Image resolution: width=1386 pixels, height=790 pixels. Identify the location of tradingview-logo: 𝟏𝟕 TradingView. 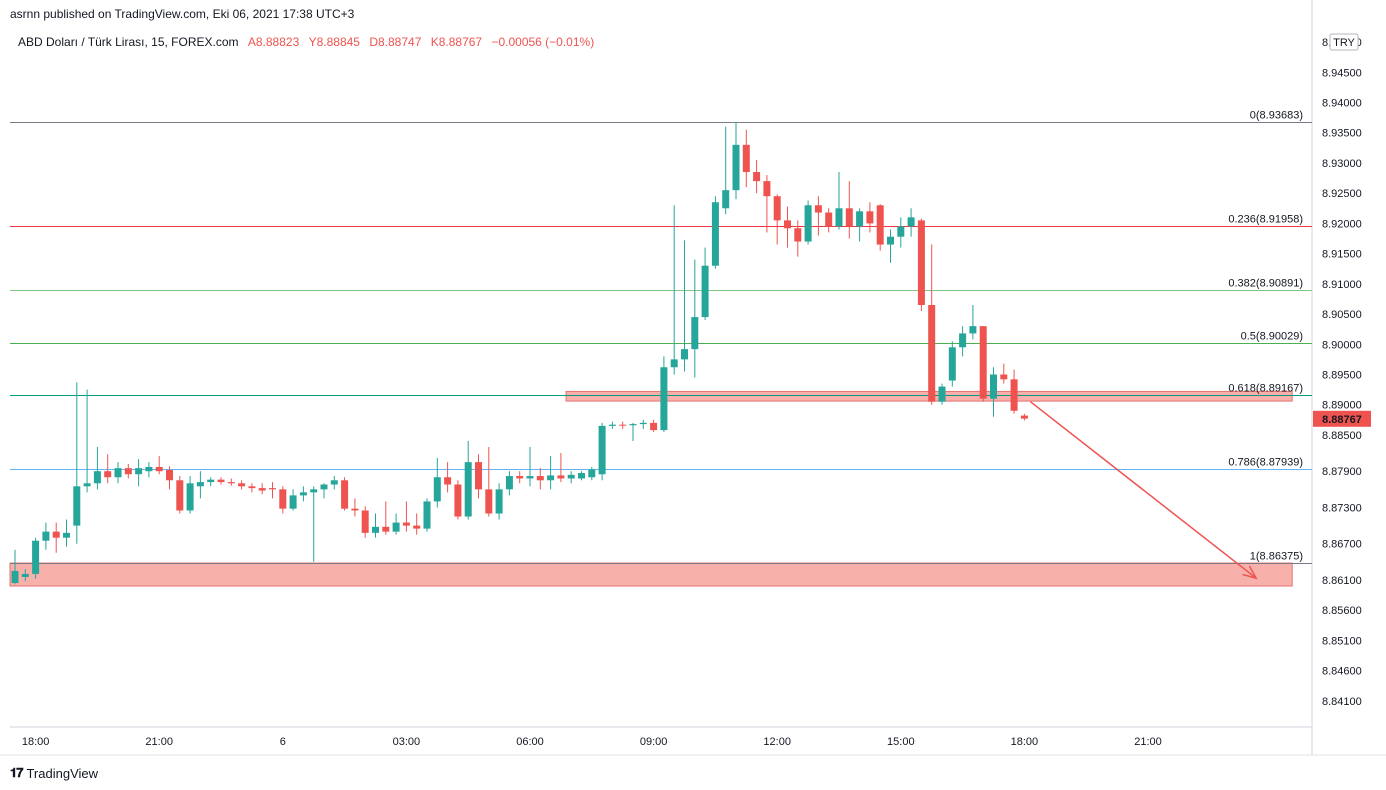
(54, 773).